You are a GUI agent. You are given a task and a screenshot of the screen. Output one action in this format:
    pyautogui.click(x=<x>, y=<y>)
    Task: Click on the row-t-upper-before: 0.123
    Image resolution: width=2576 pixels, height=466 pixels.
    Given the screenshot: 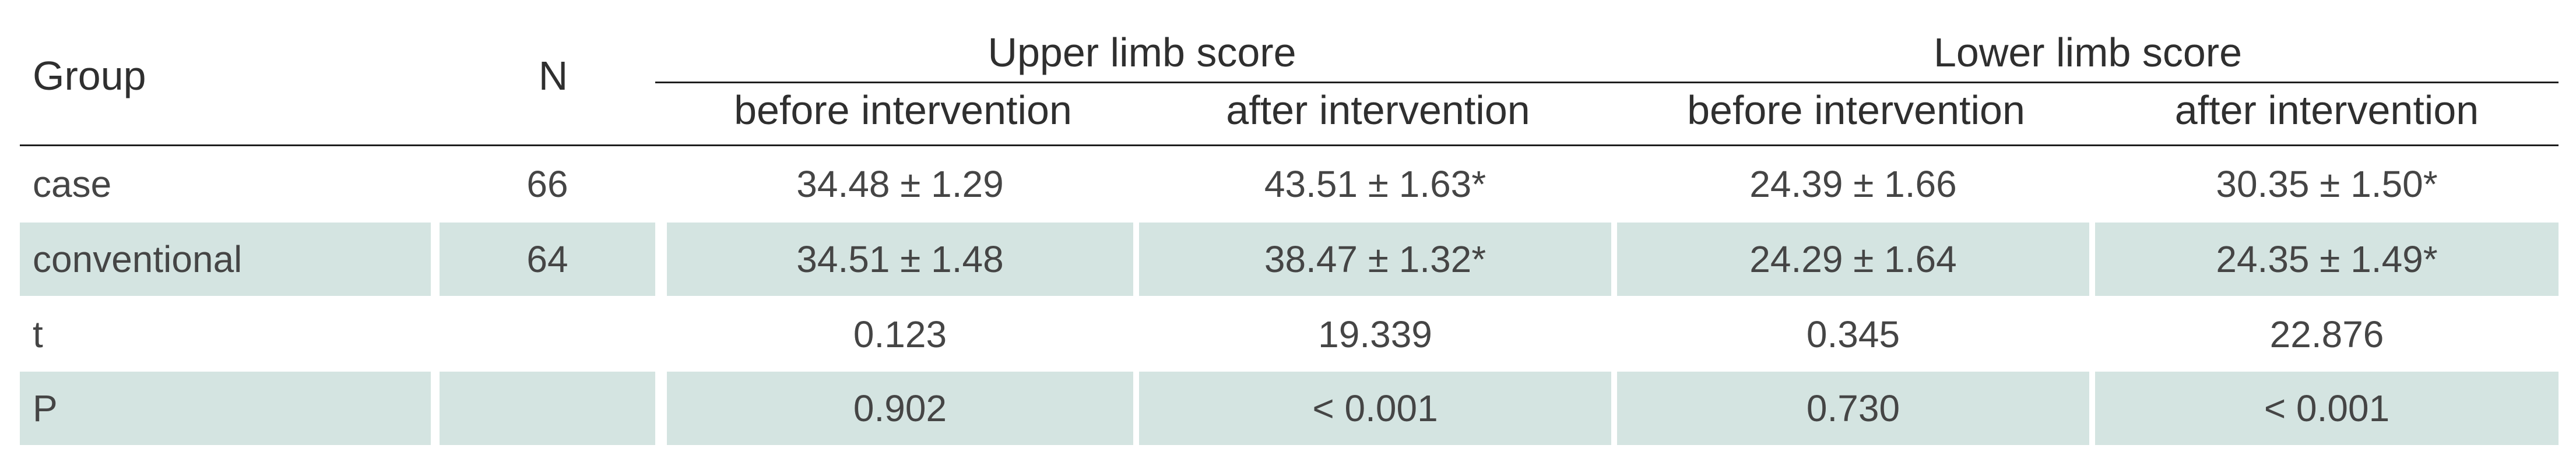 What is the action you would take?
    pyautogui.click(x=900, y=334)
    